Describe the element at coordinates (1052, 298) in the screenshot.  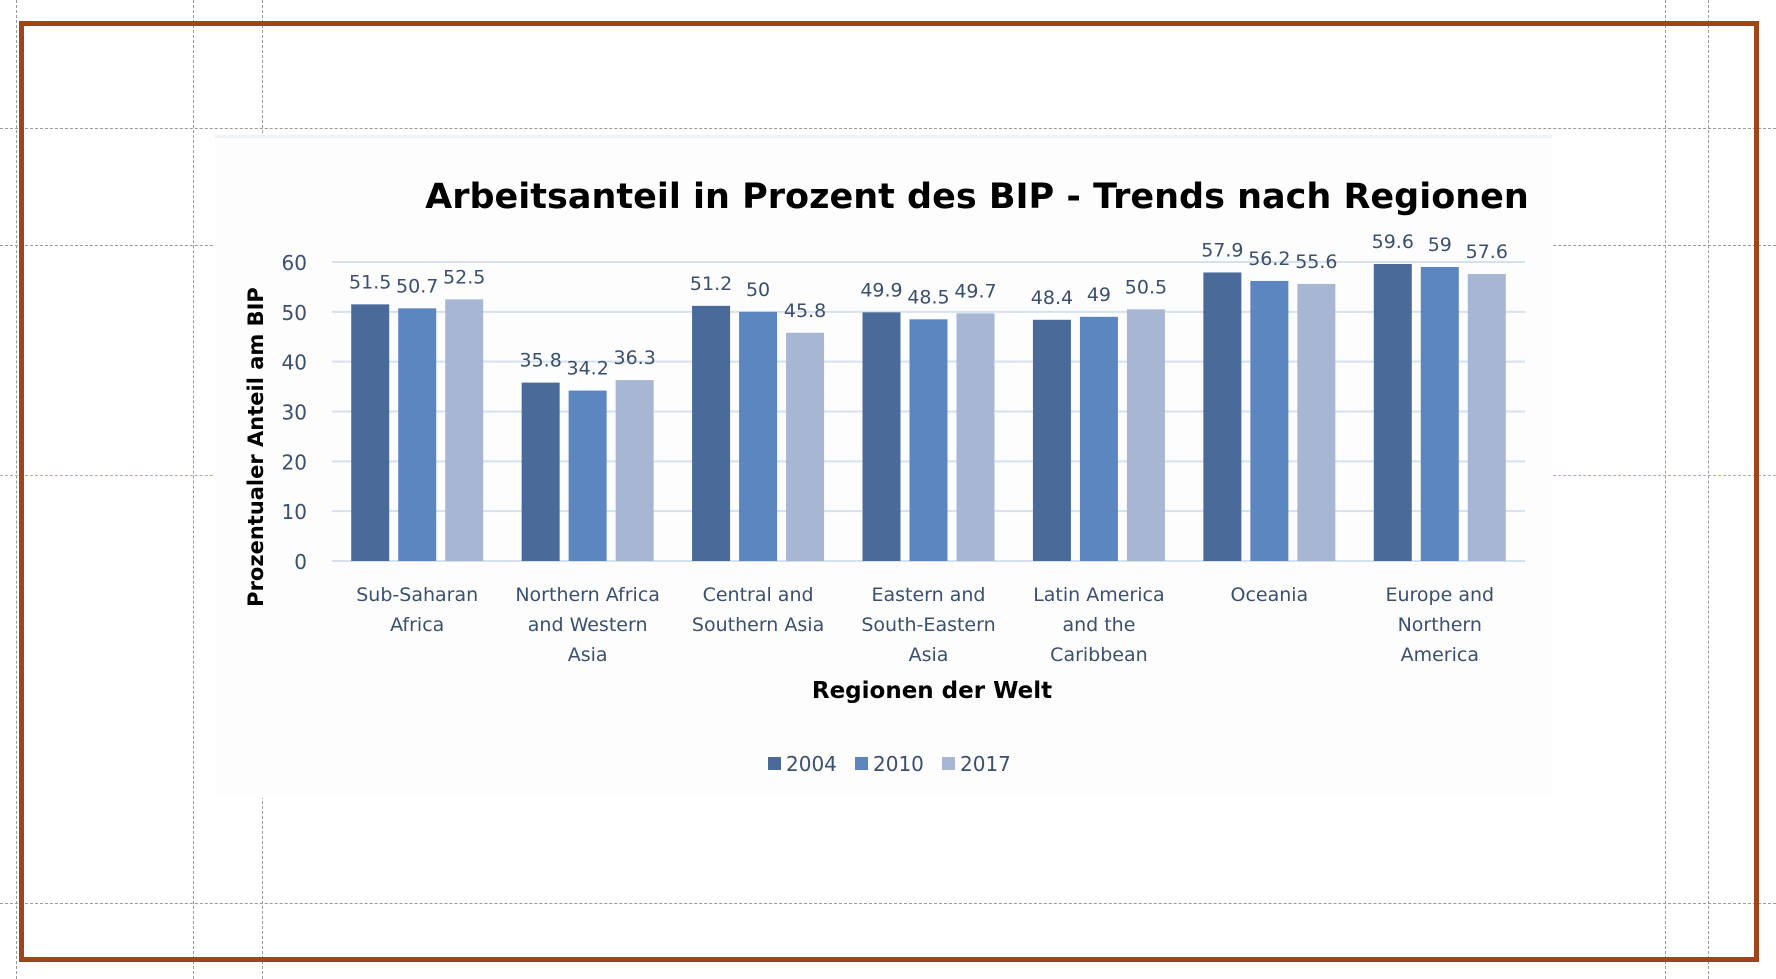
I see `data-label: 48.4` at that location.